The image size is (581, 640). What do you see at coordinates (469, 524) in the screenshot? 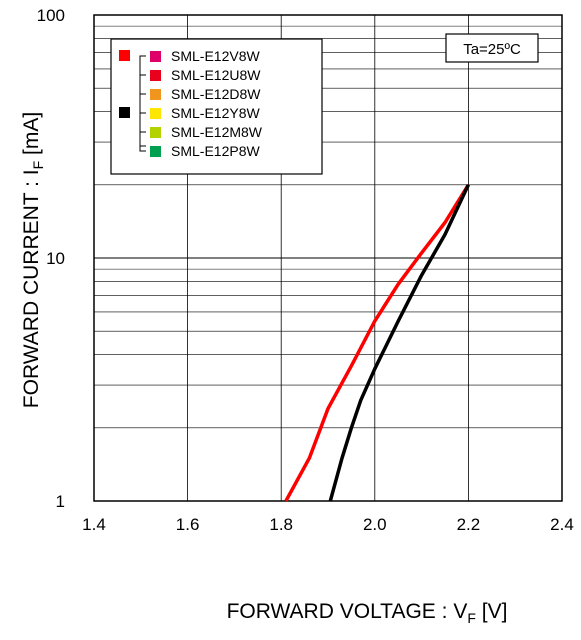
I see `x-tick-label: 2.2` at bounding box center [469, 524].